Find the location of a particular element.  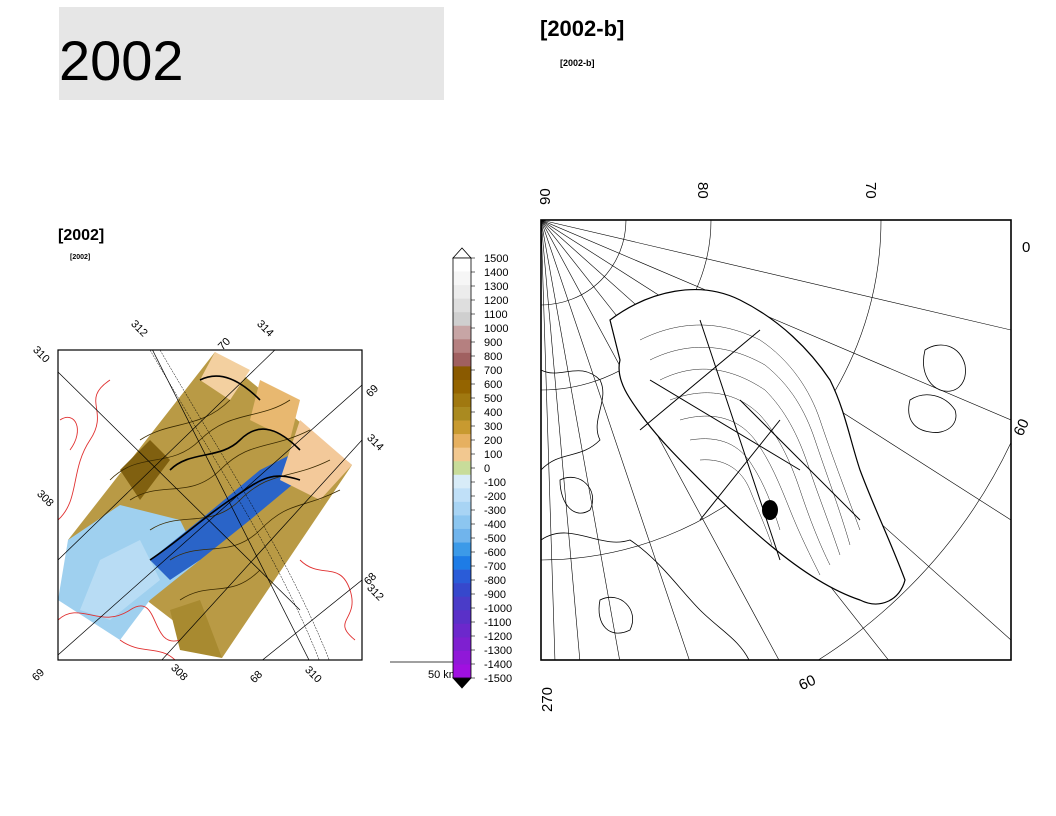

colorbar-tick-label: -1200 is located at coordinates (498, 637).